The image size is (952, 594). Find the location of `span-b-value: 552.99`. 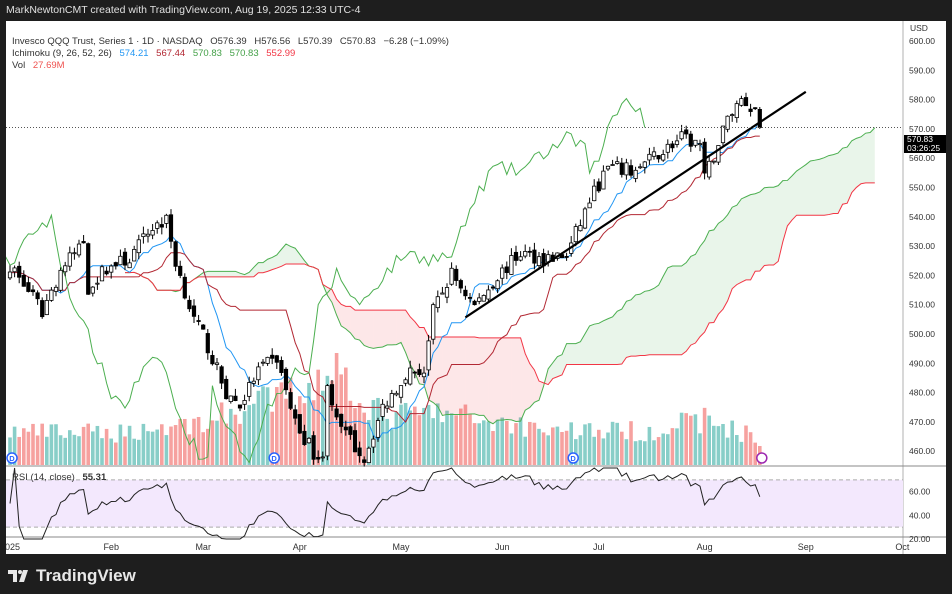

span-b-value: 552.99 is located at coordinates (281, 53).